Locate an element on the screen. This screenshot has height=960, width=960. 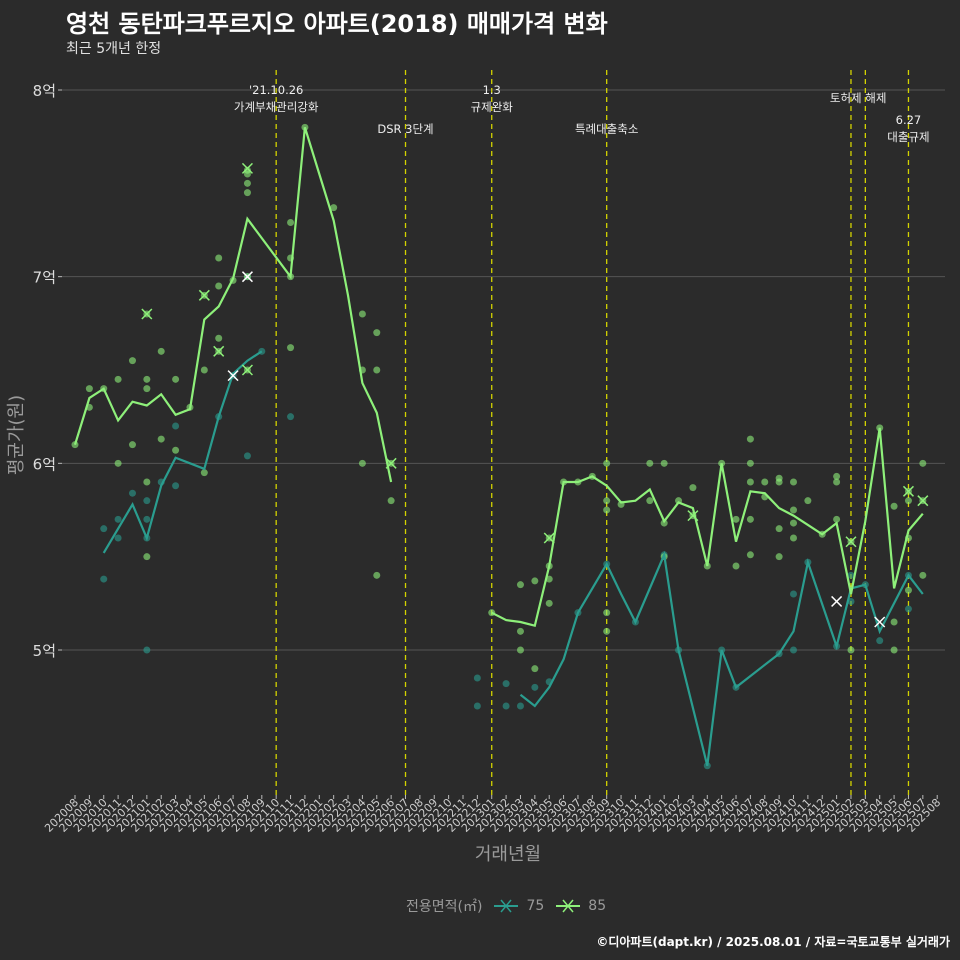
y-tick-label: 6억 is located at coordinates (44, 464).